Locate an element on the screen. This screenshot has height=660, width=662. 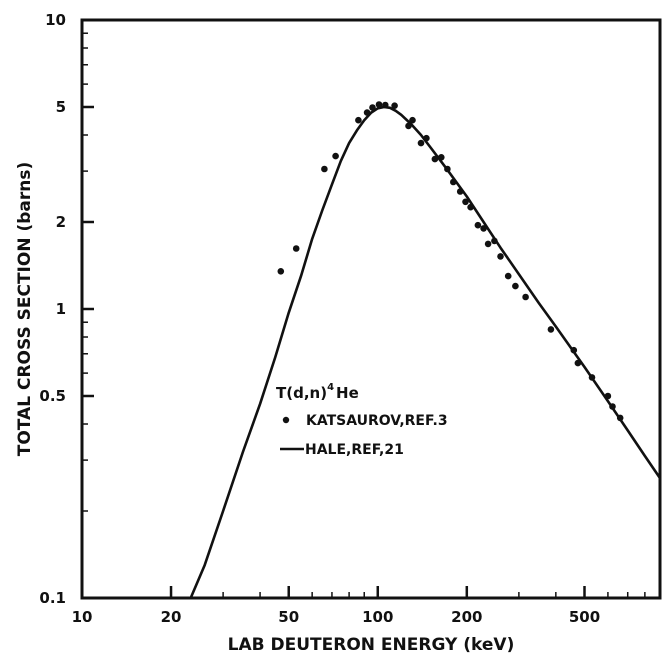
legend-label-hale: HALE,REF,21 is located at coordinates (354, 450).